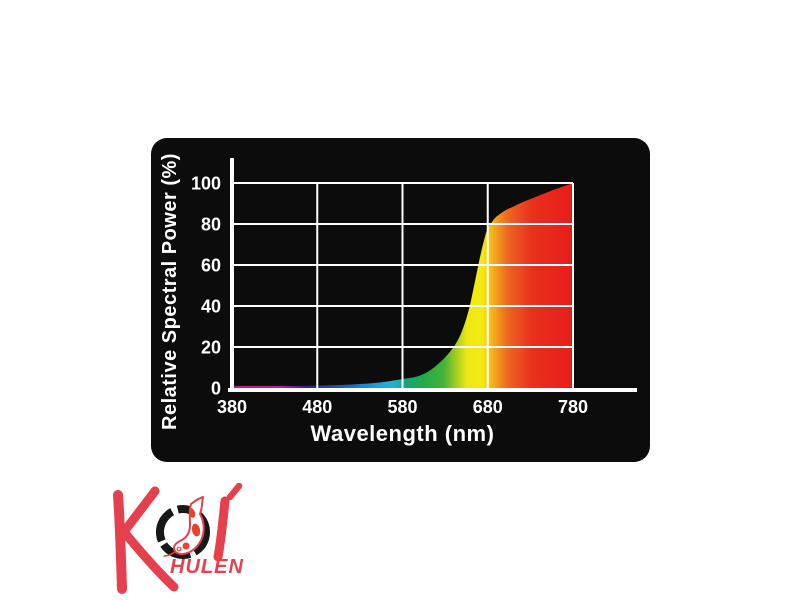 This screenshot has height=600, width=800. Describe the element at coordinates (179, 549) in the screenshot. I see `fish-eye` at that location.